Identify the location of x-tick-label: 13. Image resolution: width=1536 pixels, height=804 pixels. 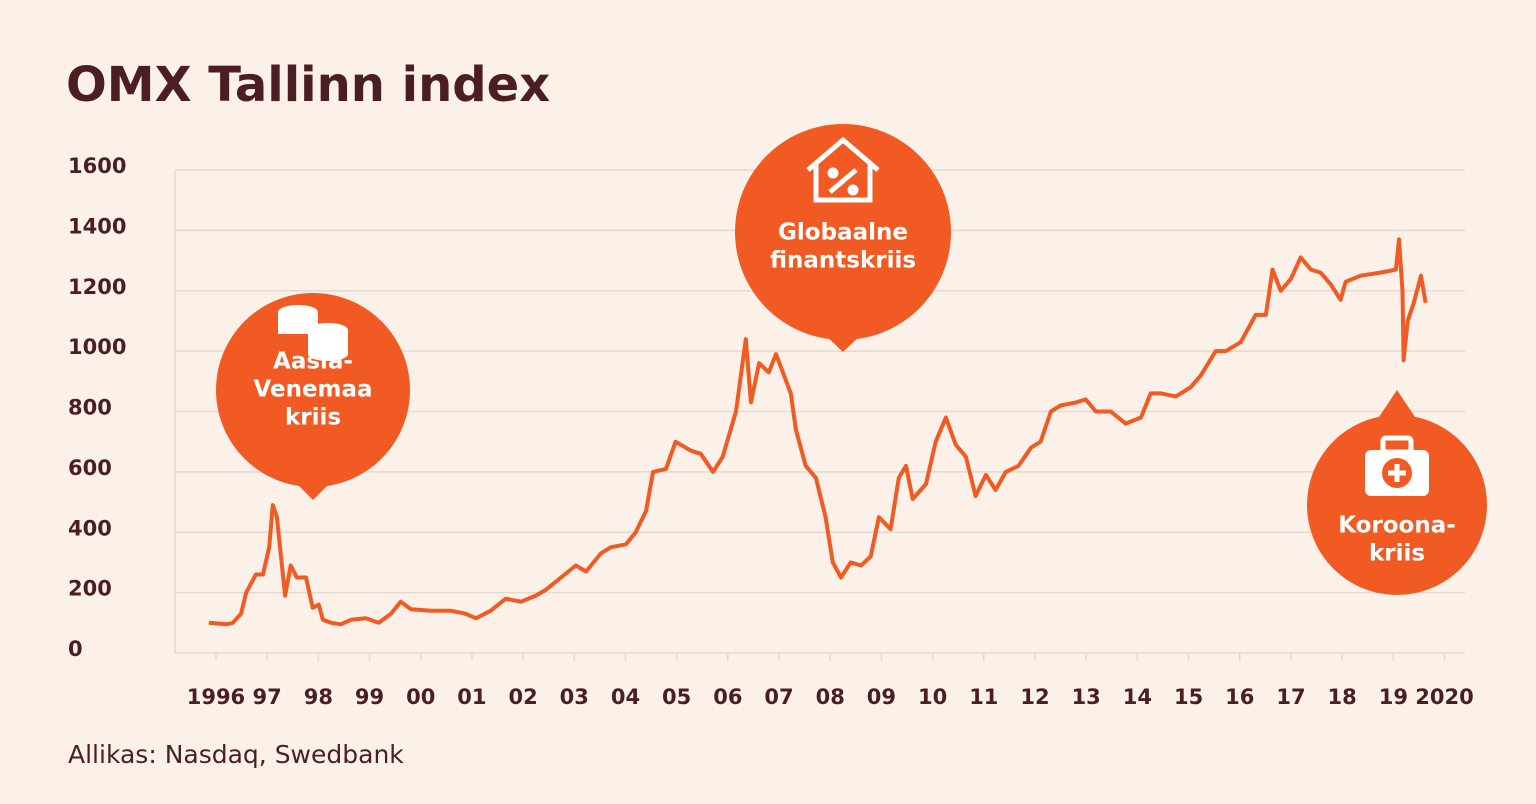
(1086, 697).